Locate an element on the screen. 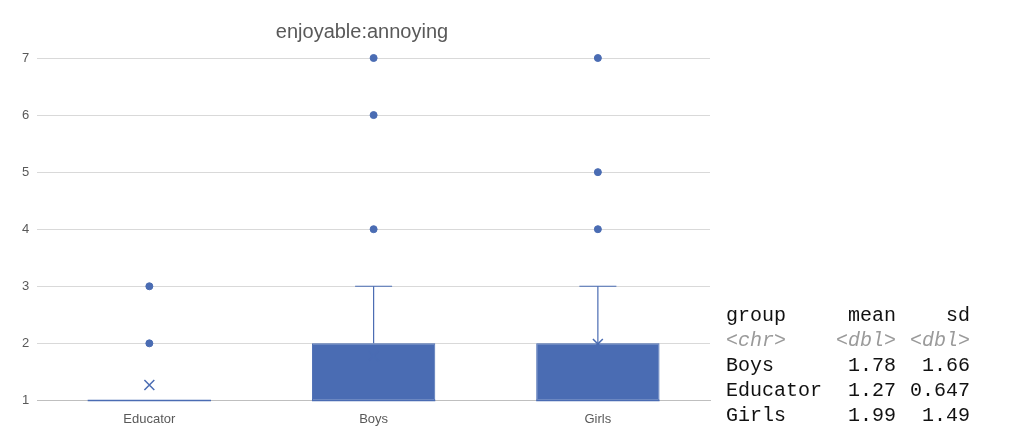 This screenshot has width=1010, height=438. text: group is located at coordinates (756, 315).